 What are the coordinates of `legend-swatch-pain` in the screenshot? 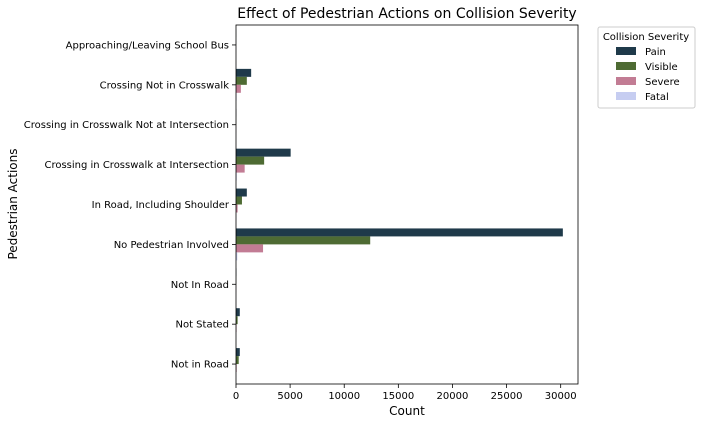 It's located at (626, 51).